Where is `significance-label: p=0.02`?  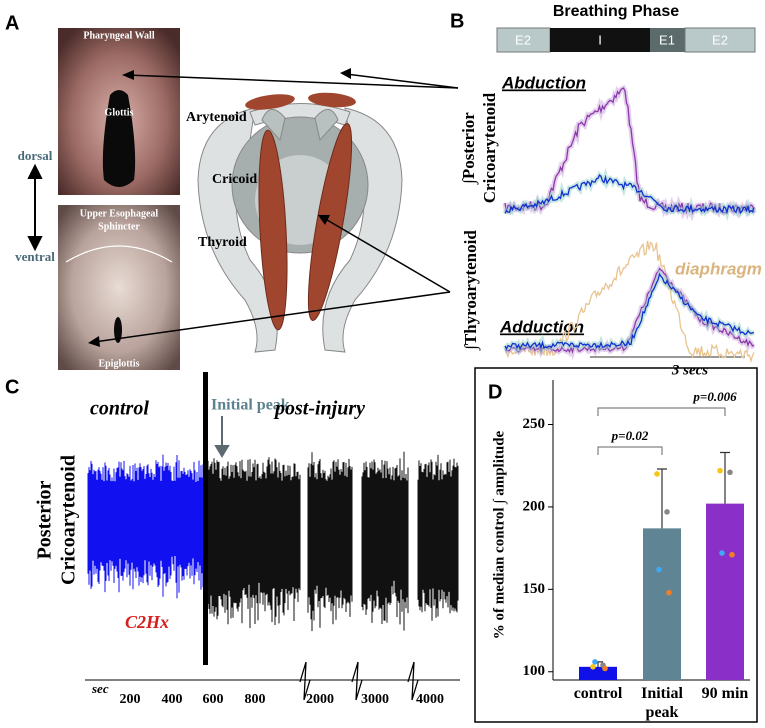
significance-label: p=0.02 is located at coordinates (630, 435).